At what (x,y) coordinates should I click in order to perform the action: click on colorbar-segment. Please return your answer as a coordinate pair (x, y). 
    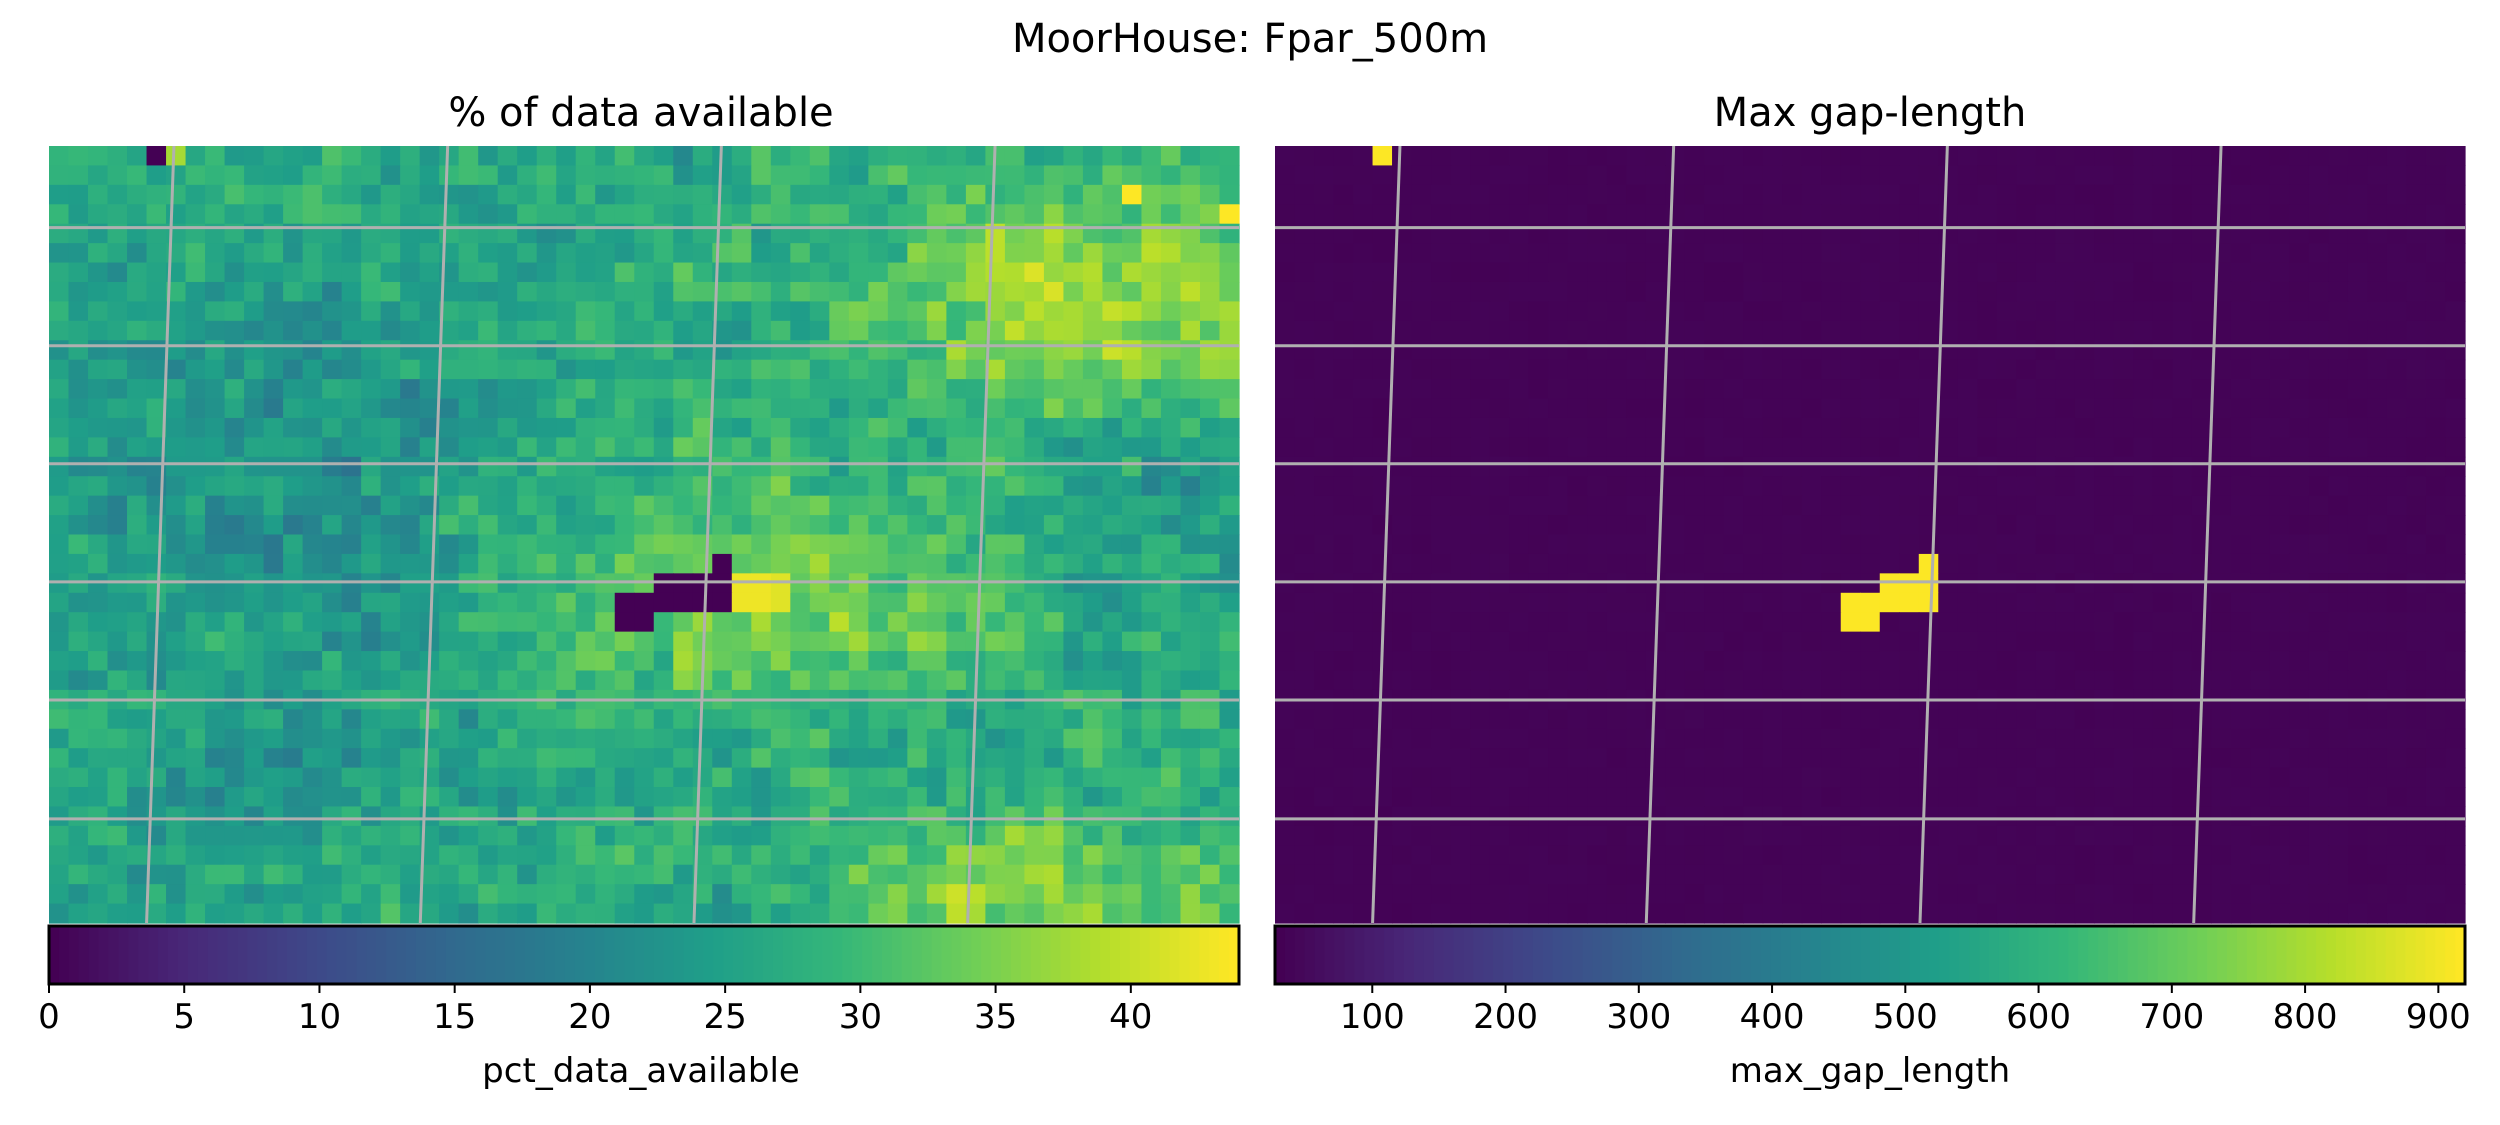
    Looking at the image, I should click on (1115, 955).